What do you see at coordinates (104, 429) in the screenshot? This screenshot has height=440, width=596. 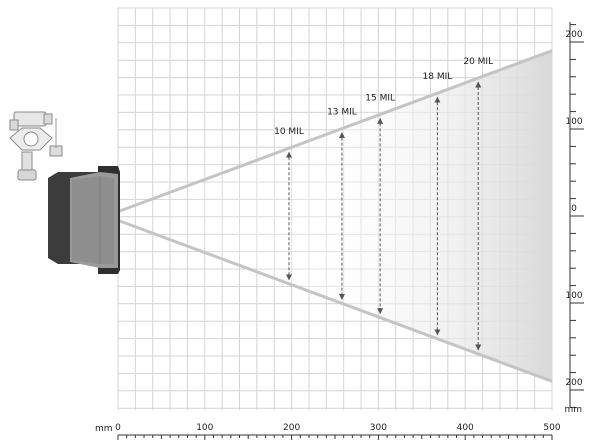 I see `x-axis-unit: mm` at bounding box center [104, 429].